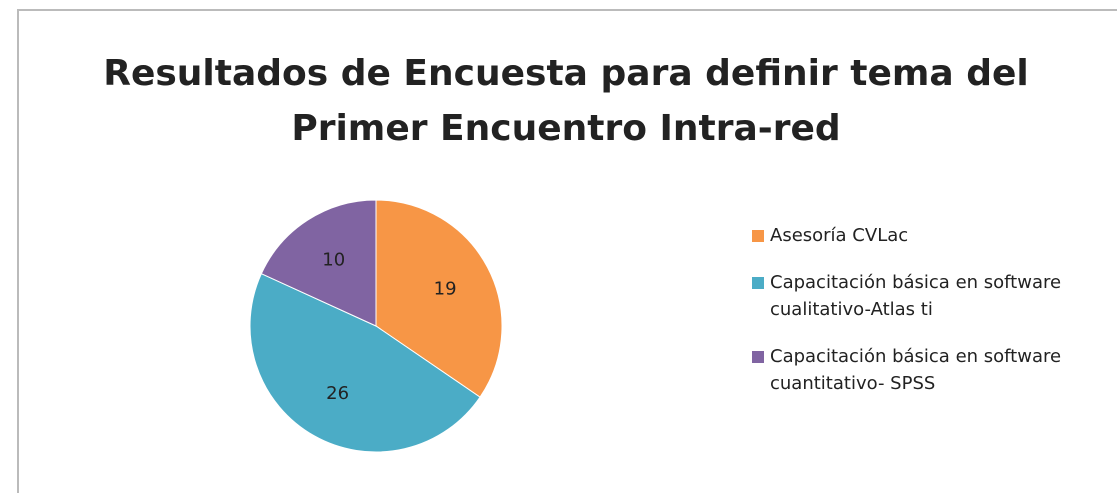  What do you see at coordinates (565, 128) in the screenshot?
I see `chart-title: Primer Encuentro Intra-red` at bounding box center [565, 128].